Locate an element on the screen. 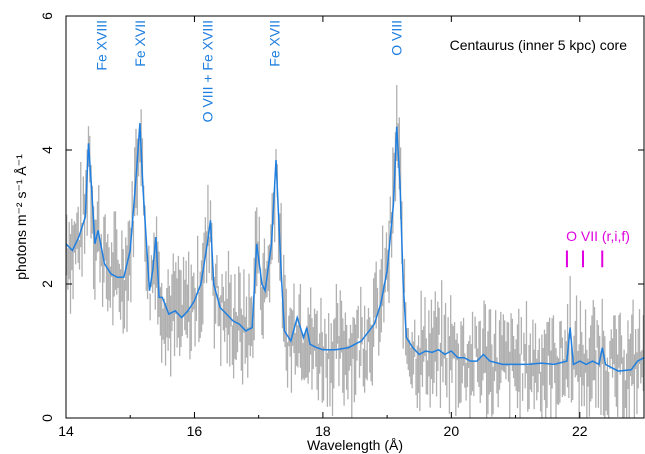 This screenshot has width=645, height=454. x-tick-label: 16 is located at coordinates (195, 431).